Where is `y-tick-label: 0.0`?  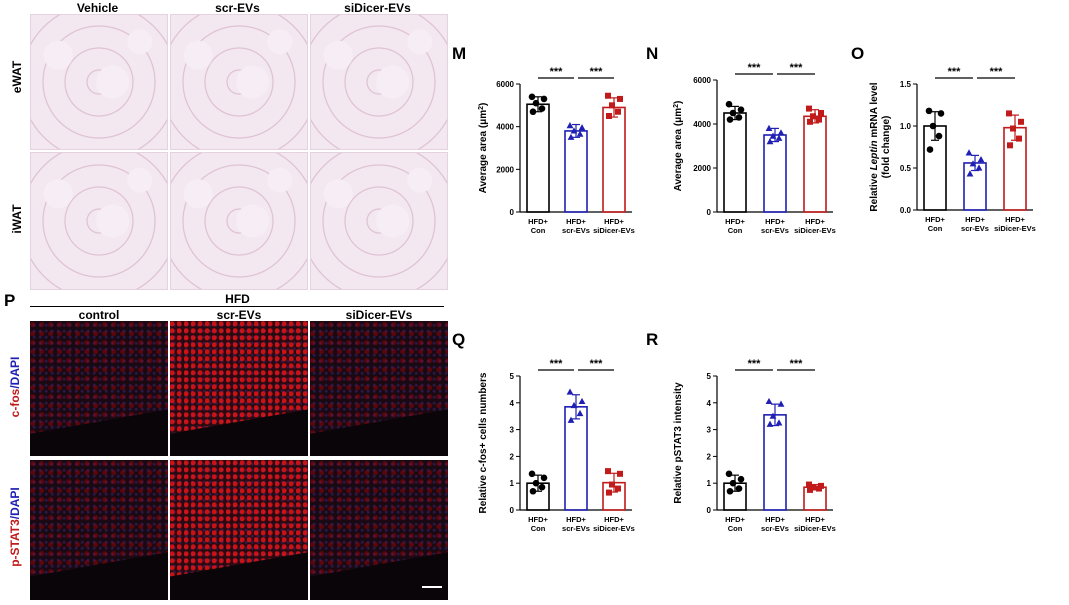 y-tick-label: 0.0 is located at coordinates (906, 210).